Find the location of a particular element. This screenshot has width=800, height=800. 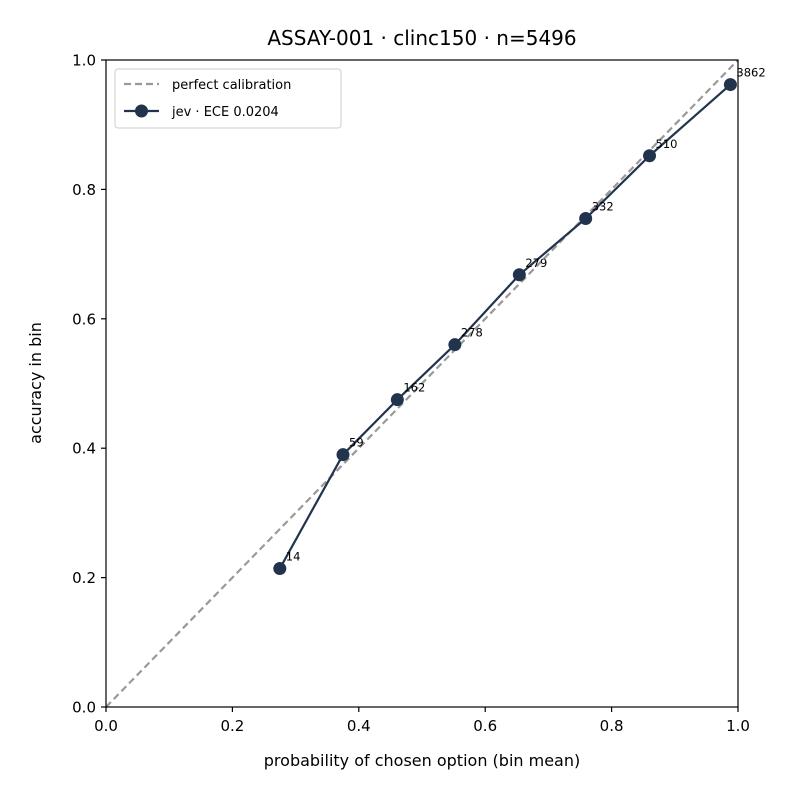

point-count-label: 279 is located at coordinates (536, 263).